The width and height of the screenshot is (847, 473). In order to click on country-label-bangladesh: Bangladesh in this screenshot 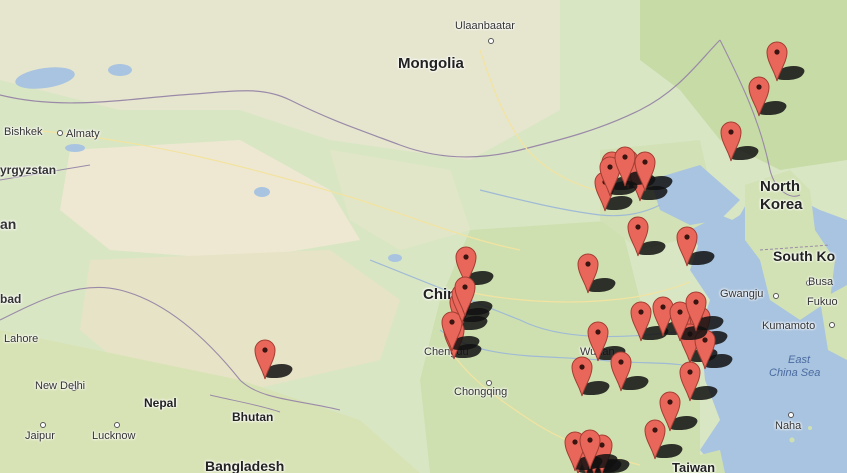, I will do `click(245, 465)`.